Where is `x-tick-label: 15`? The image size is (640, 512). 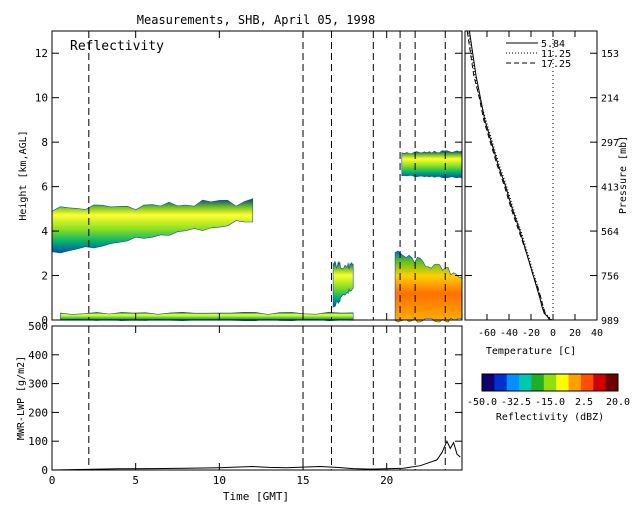 x-tick-label: 15 is located at coordinates (302, 480).